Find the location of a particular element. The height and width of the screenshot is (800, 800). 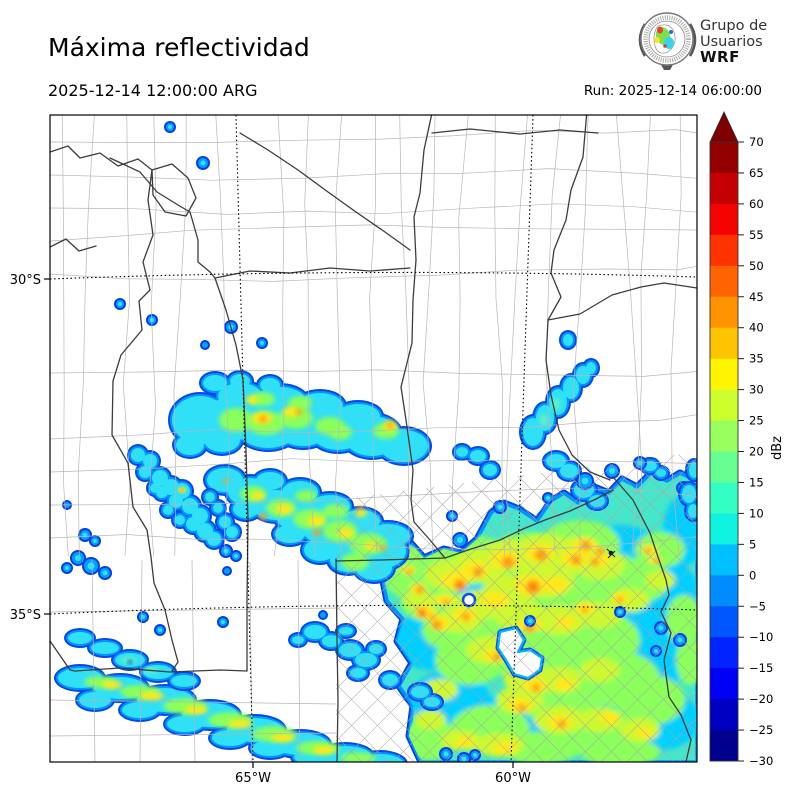

city-marker is located at coordinates (611, 553).